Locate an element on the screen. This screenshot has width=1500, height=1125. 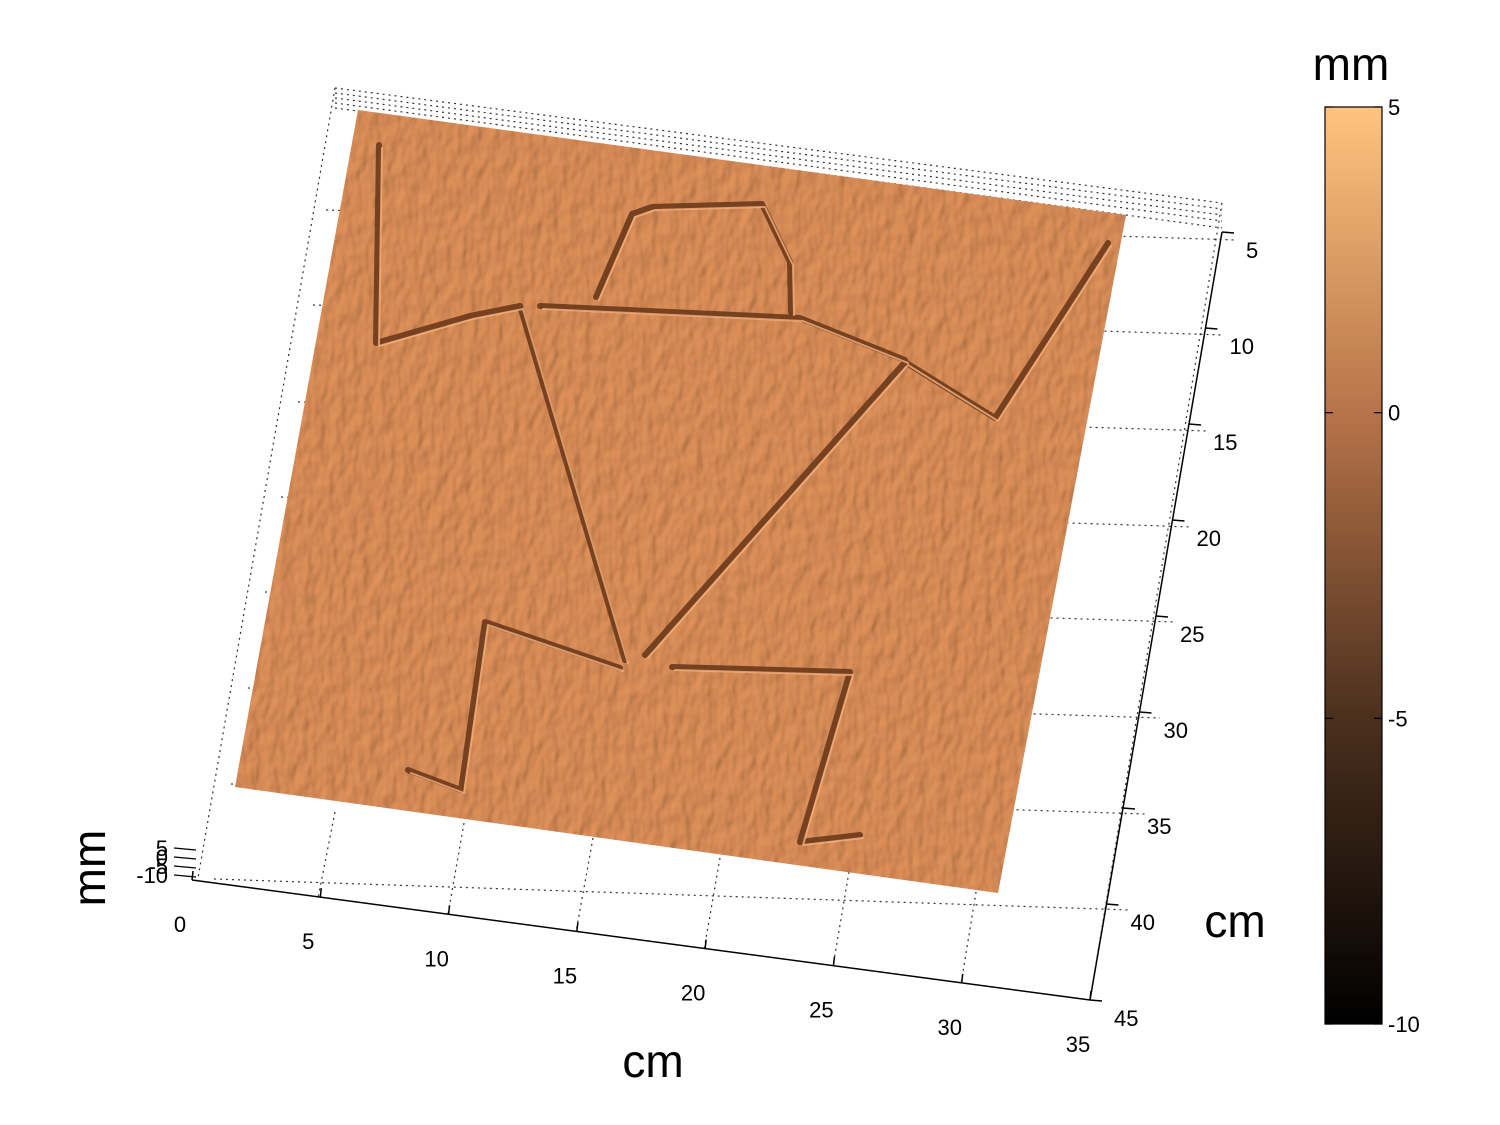
y-axis-ticks: 5 10 15 20 25 30 35 40 45 is located at coordinates (1173, 631).